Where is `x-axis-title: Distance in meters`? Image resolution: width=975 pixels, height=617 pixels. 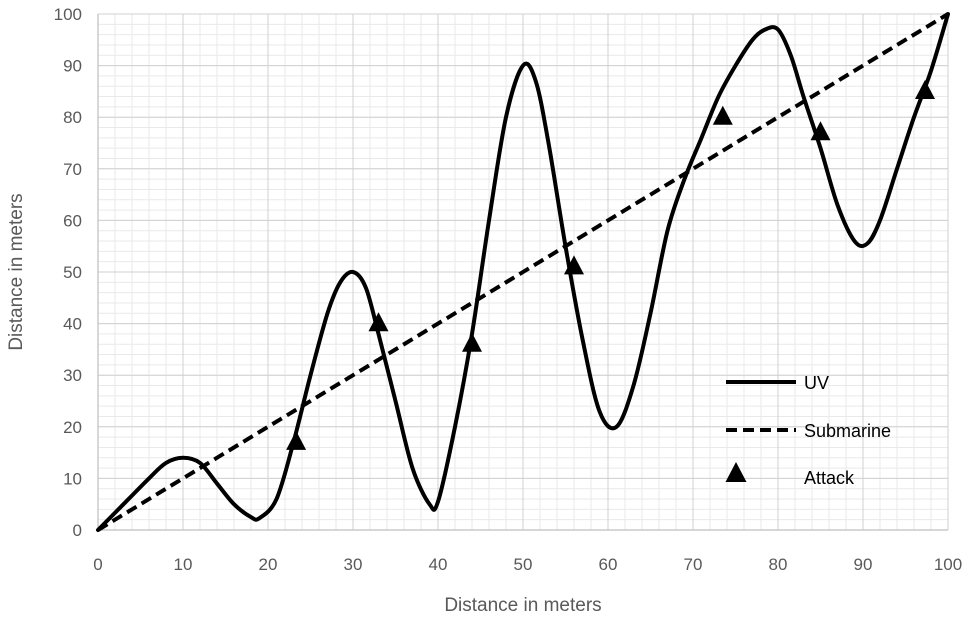
x-axis-title: Distance in meters is located at coordinates (522, 605).